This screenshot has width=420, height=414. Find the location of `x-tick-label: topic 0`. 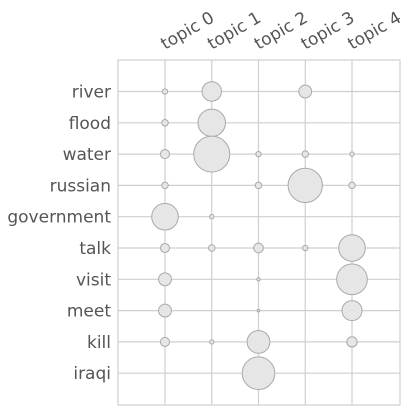

x-tick-label: topic 0 is located at coordinates (188, 31).